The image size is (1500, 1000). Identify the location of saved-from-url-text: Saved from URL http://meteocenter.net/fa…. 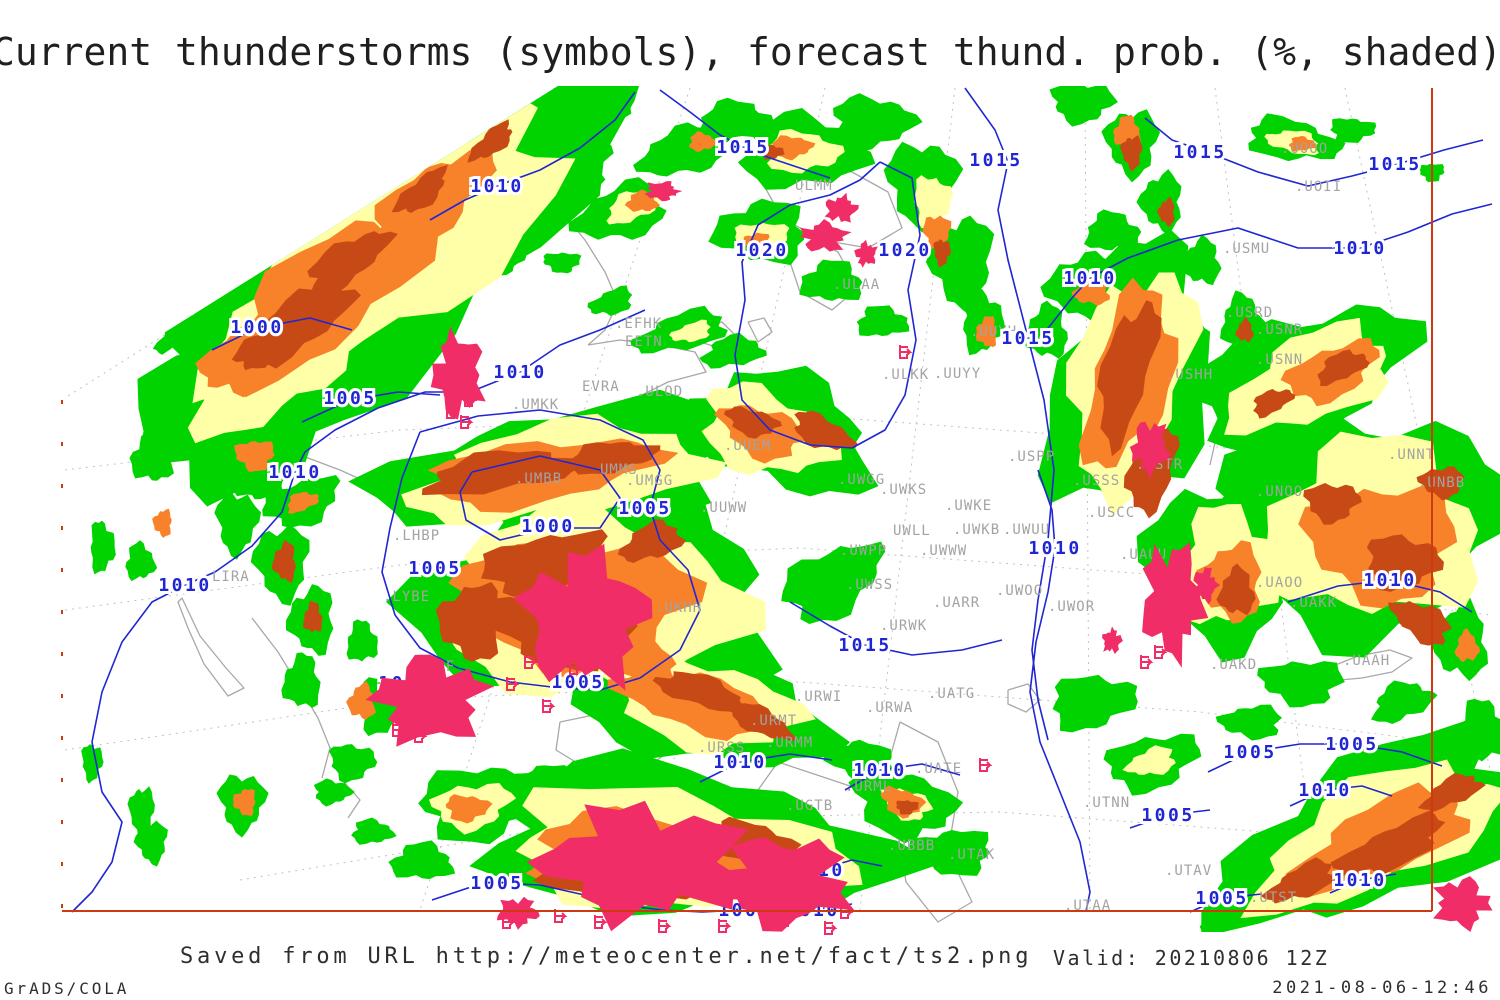
(606, 956).